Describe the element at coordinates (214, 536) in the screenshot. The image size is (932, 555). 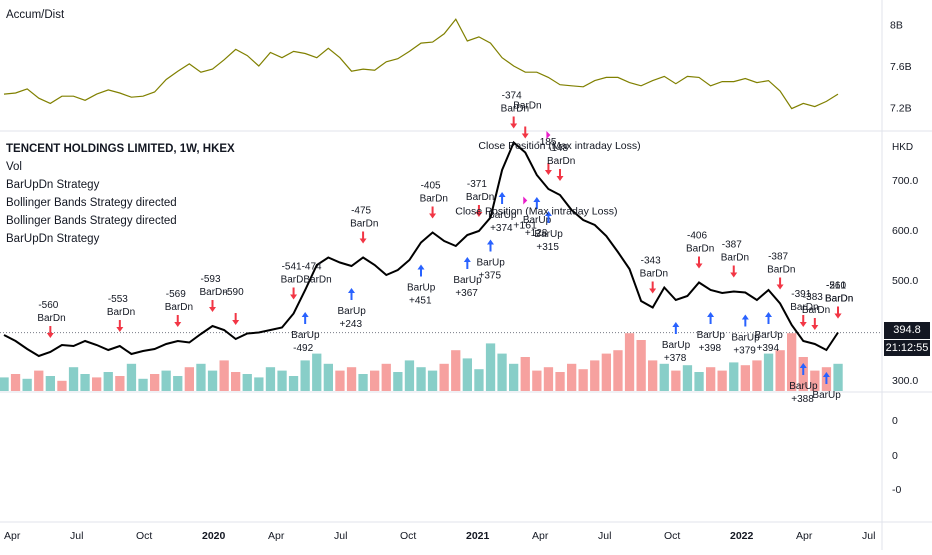
I see `time-axis-label: 2020` at that location.